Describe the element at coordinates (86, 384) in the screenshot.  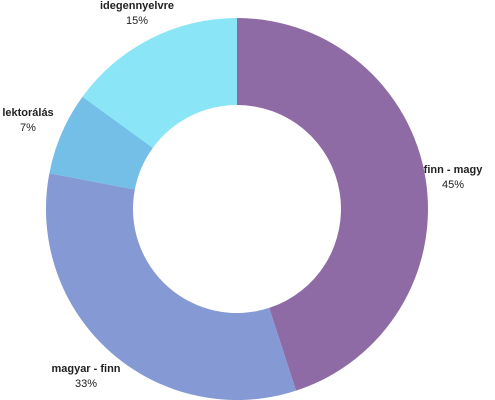
I see `segment-value-label: 33%` at that location.